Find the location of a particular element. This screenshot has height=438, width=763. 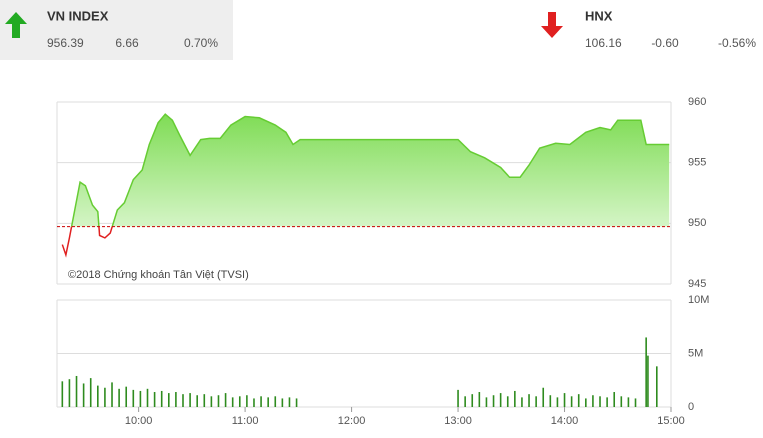

index-percent: 0.70% is located at coordinates (201, 43).